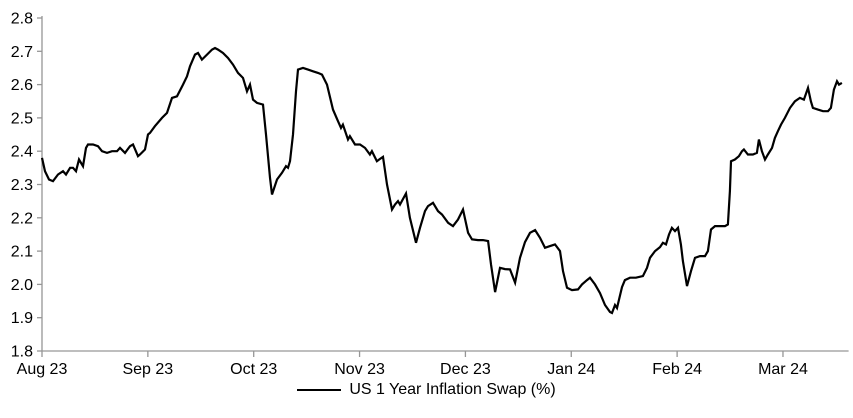 The height and width of the screenshot is (418, 853). I want to click on x-tick-label: Jan 24, so click(571, 369).